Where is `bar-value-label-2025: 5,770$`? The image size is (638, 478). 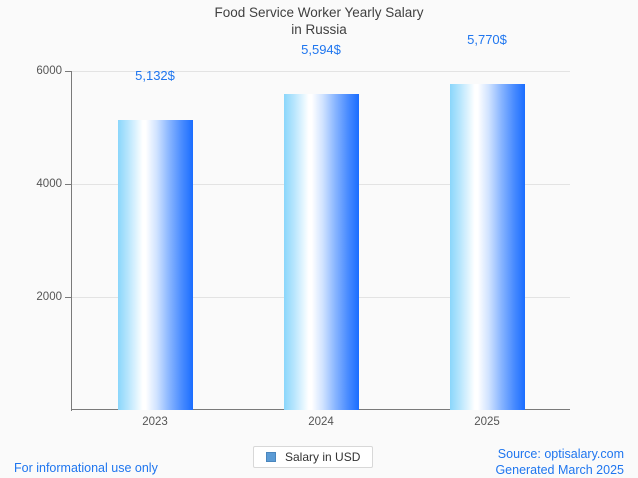
bar-value-label-2025: 5,770$ is located at coordinates (487, 39).